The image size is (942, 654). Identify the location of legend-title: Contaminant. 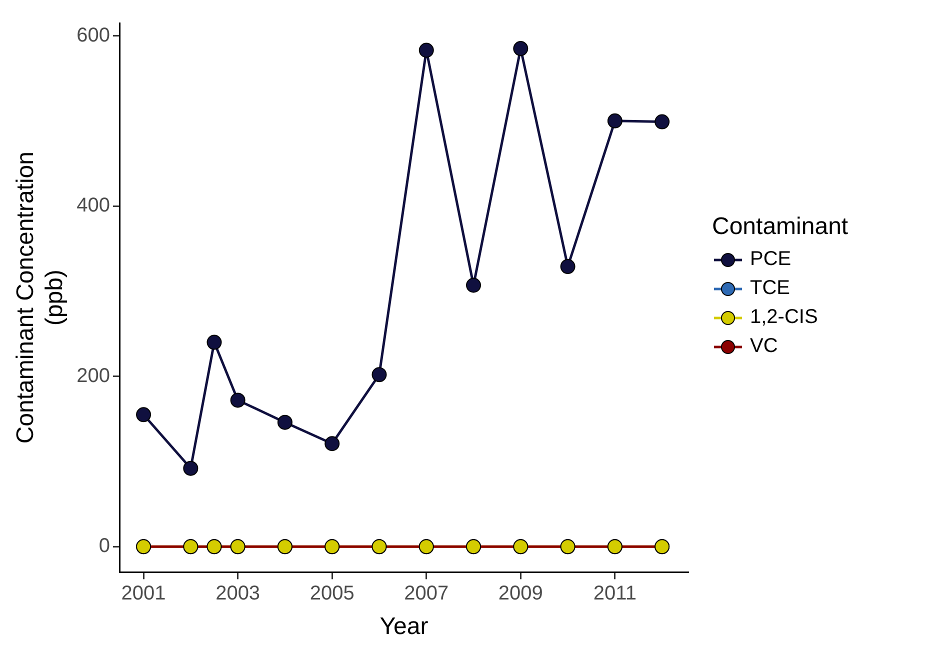
(780, 227).